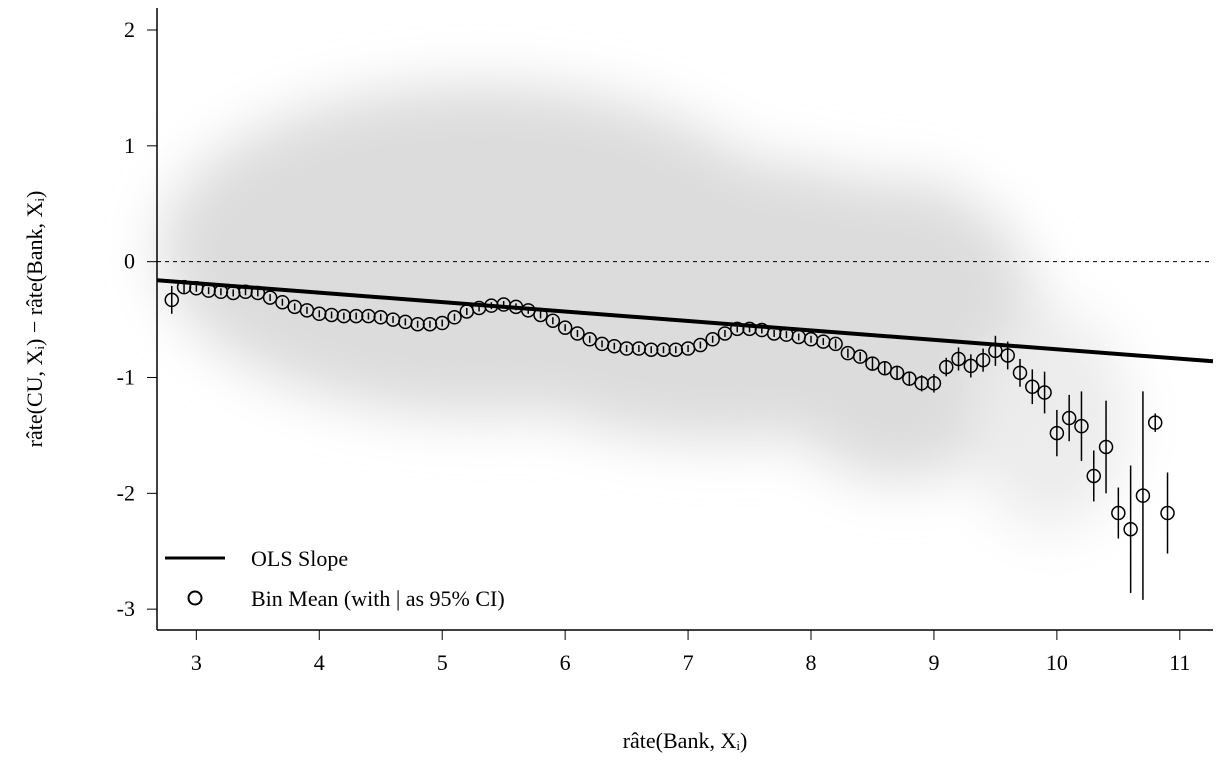 The height and width of the screenshot is (772, 1221). Describe the element at coordinates (933, 662) in the screenshot. I see `x-tick-label: 9` at that location.